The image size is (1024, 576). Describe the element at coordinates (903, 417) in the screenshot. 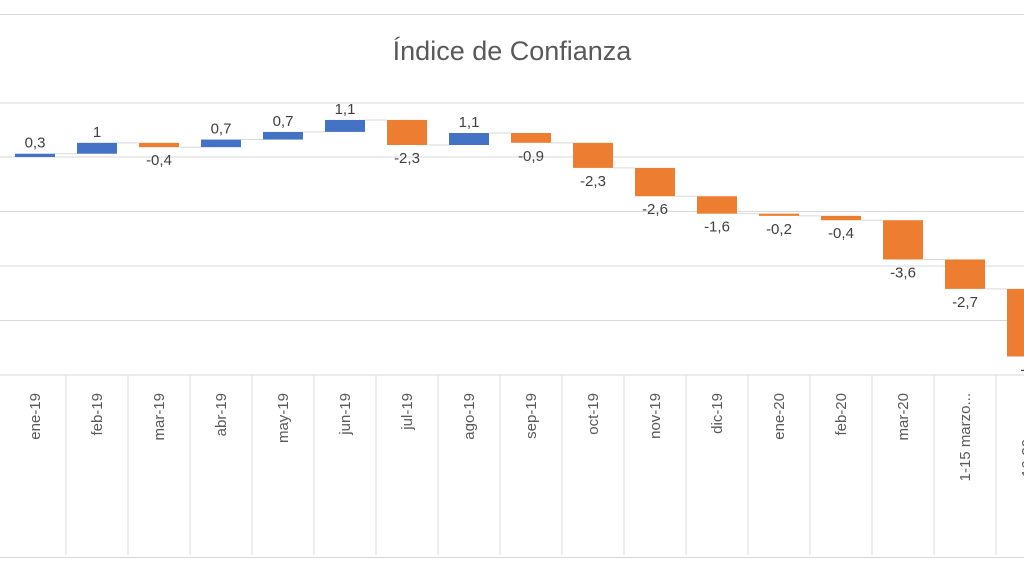

I see `x-tick-label: mar-20` at that location.